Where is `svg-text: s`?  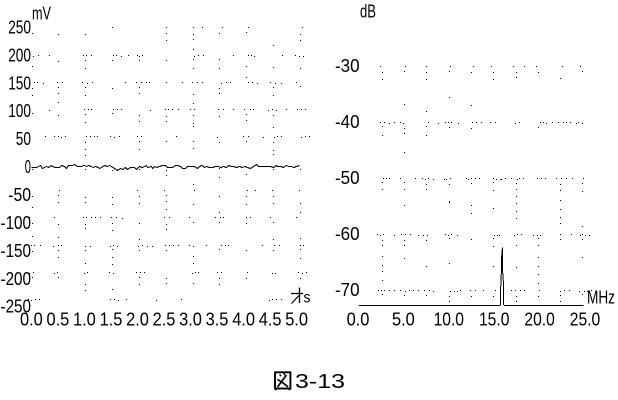 svg-text: s is located at coordinates (307, 298).